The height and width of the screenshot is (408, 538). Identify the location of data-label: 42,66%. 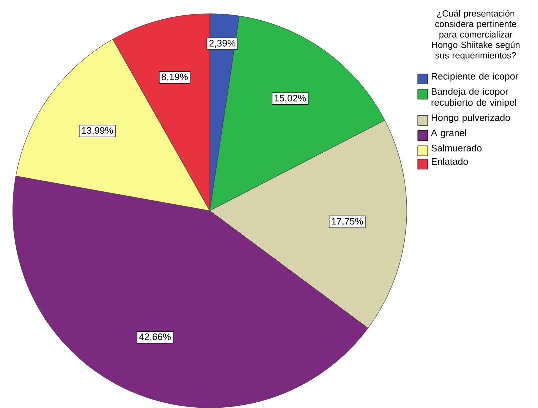
(155, 338).